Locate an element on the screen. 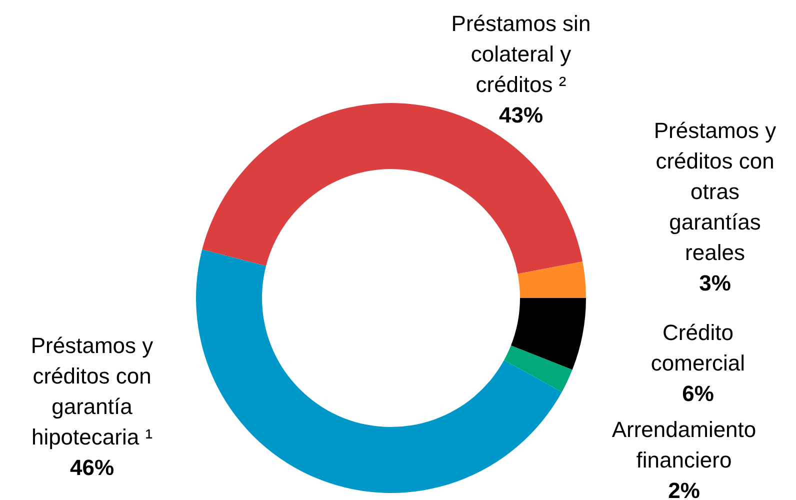 This screenshot has height=500, width=796. slice-label: Crédito comercial is located at coordinates (698, 348).